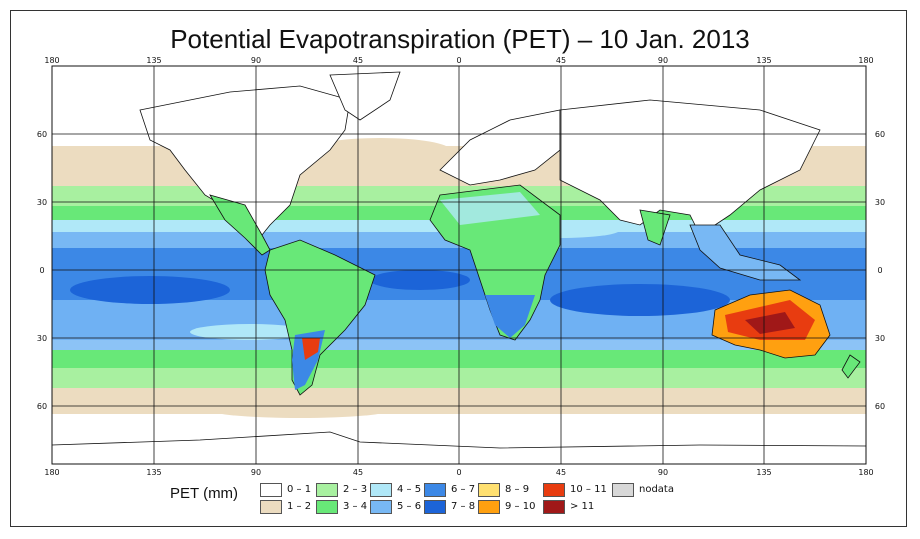 The image size is (920, 539). I want to click on lon-tick-top-45w: 45, so click(358, 60).